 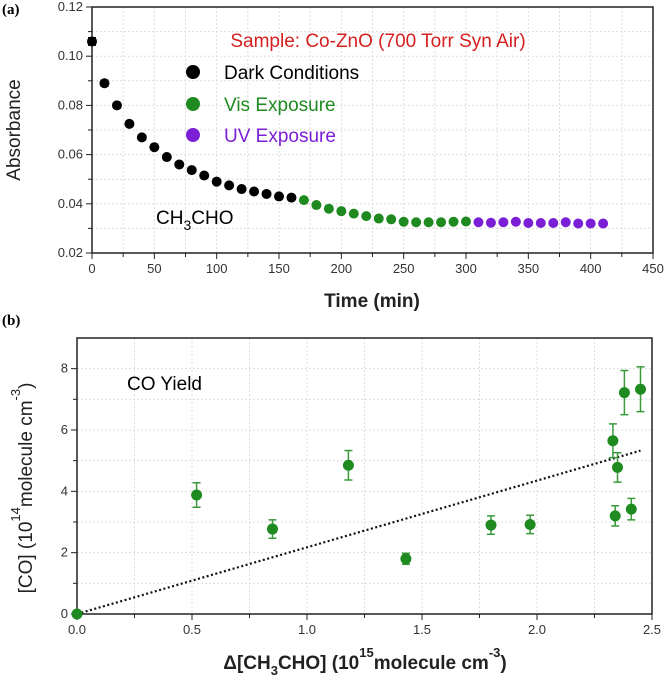 I want to click on chart-a-title: Sample: Co-ZnO (700 Torr Syn Air), so click(x=377, y=41).